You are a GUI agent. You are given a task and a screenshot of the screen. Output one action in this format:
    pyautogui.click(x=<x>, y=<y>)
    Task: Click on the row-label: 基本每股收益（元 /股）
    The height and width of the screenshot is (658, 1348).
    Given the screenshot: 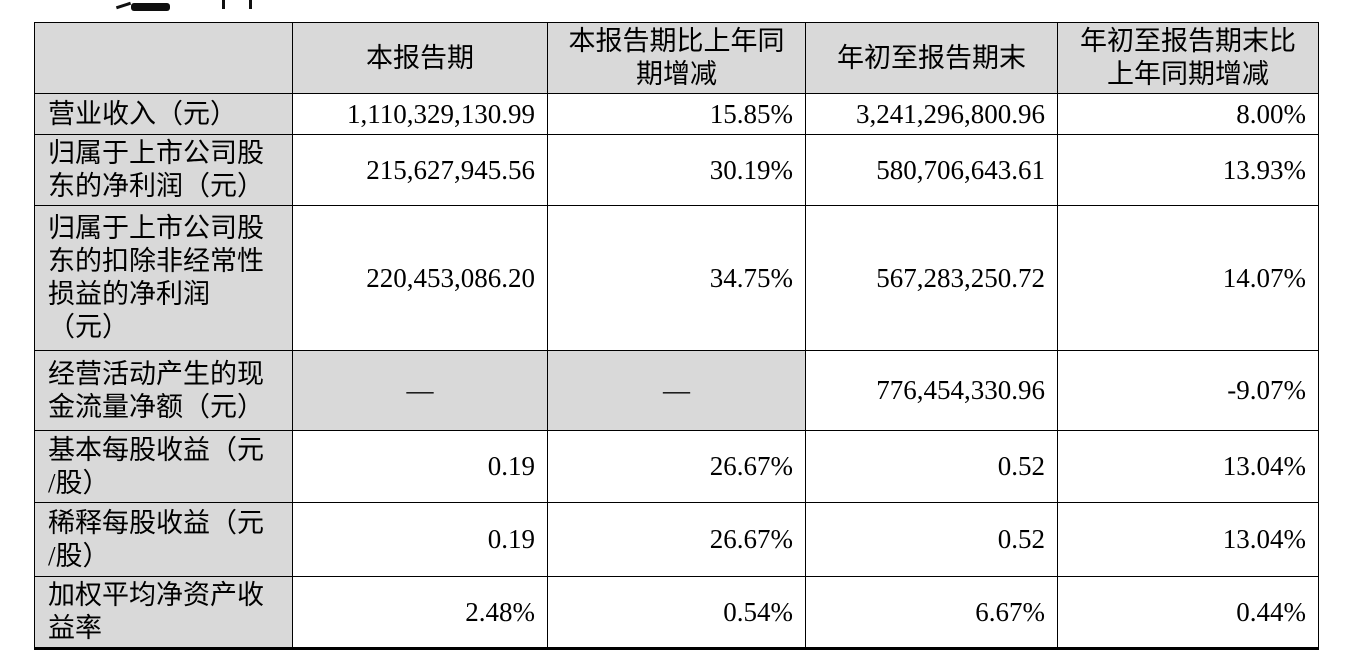 What is the action you would take?
    pyautogui.click(x=163, y=466)
    